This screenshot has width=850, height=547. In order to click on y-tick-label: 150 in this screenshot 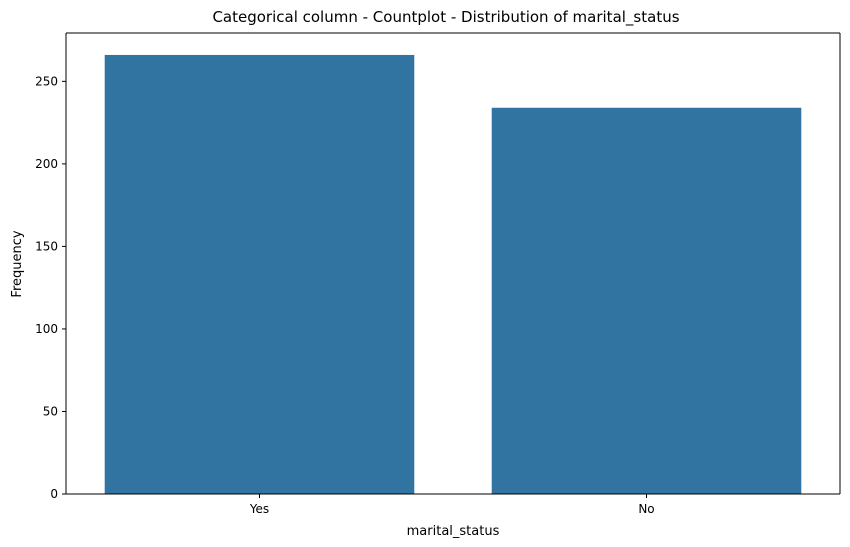, I will do `click(46, 246)`.